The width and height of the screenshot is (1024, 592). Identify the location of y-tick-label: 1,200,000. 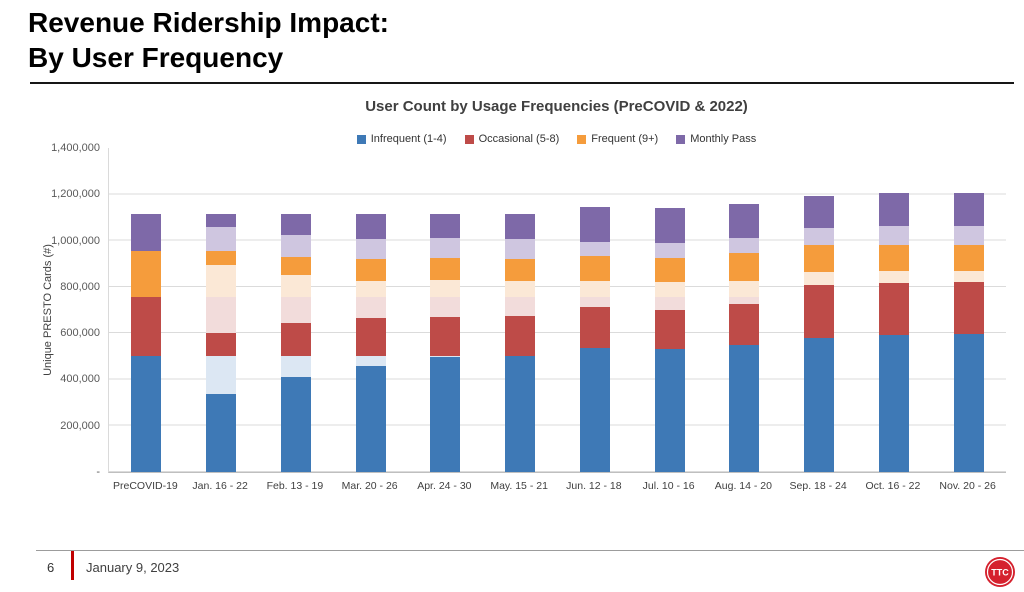
(75, 194).